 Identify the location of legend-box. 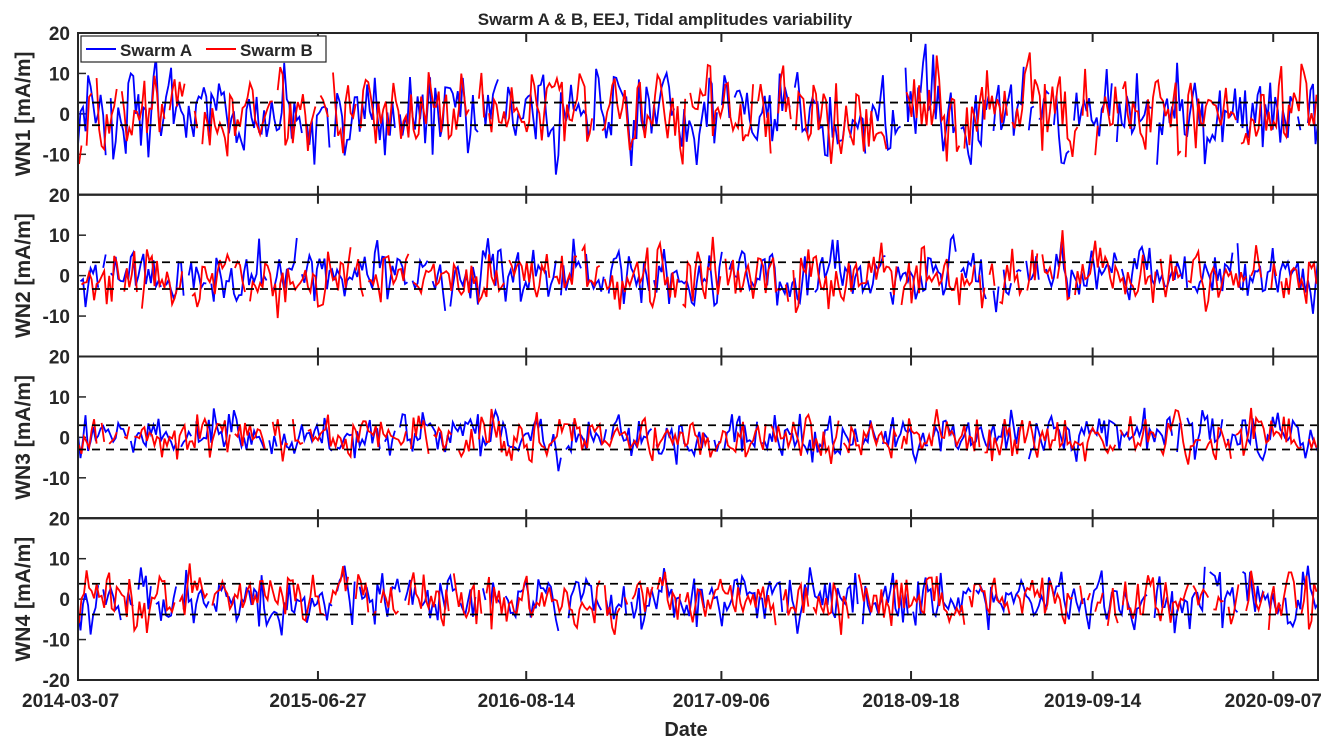
(203, 49).